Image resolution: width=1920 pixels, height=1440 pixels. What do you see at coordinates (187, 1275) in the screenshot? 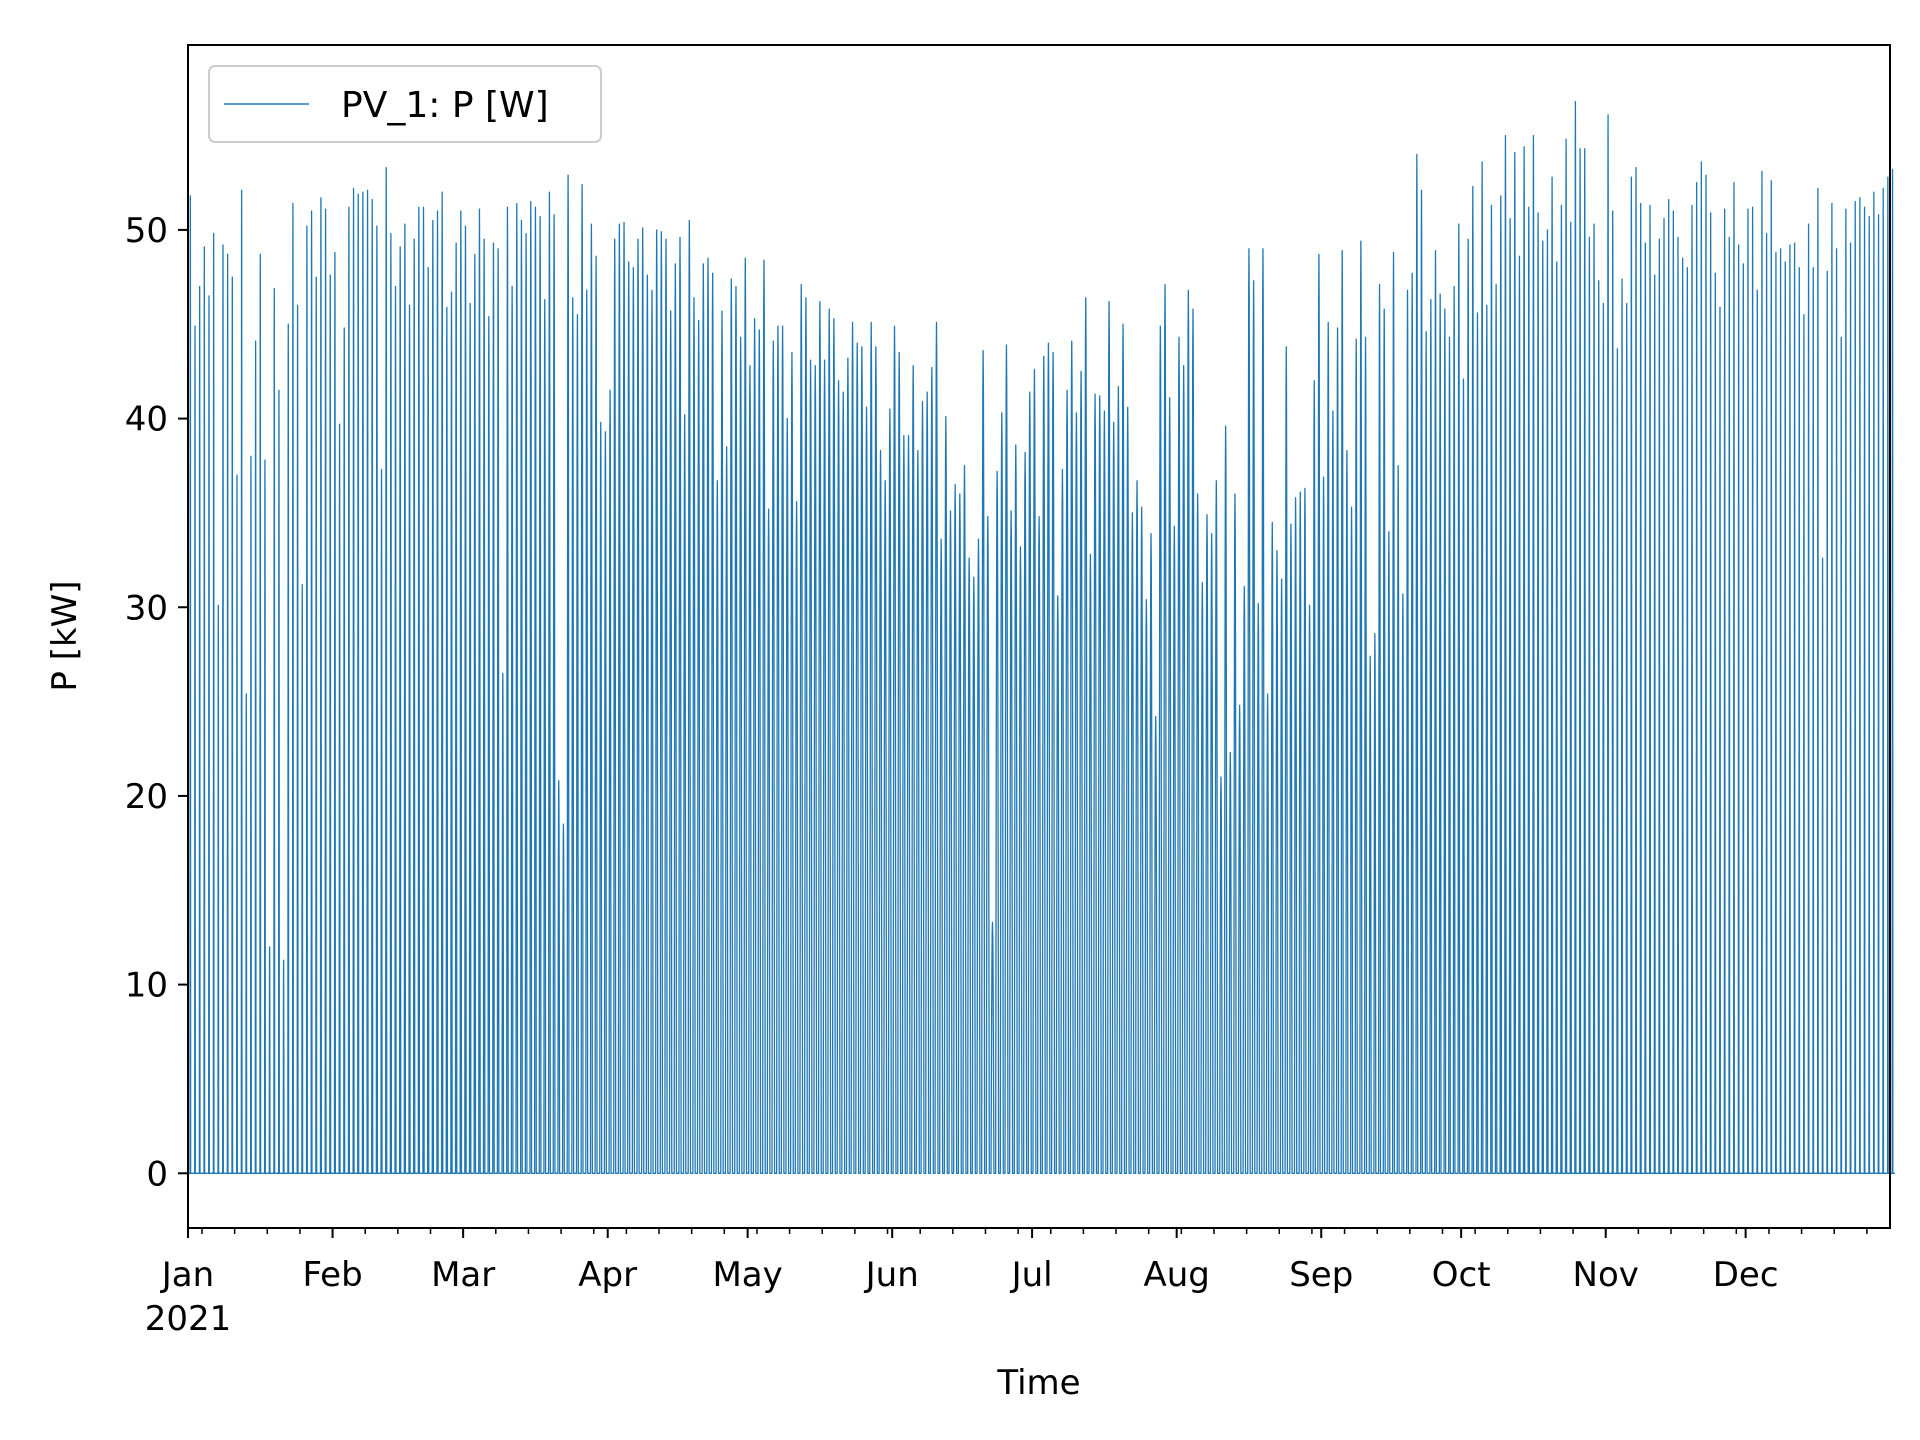
I see `x-tick-label: Jan` at bounding box center [187, 1275].